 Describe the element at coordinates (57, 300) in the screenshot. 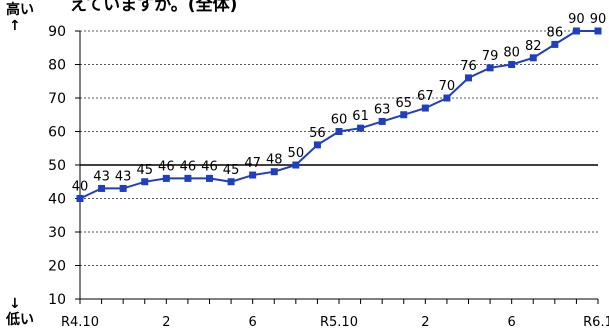

I see `y-tick-label: 10` at that location.